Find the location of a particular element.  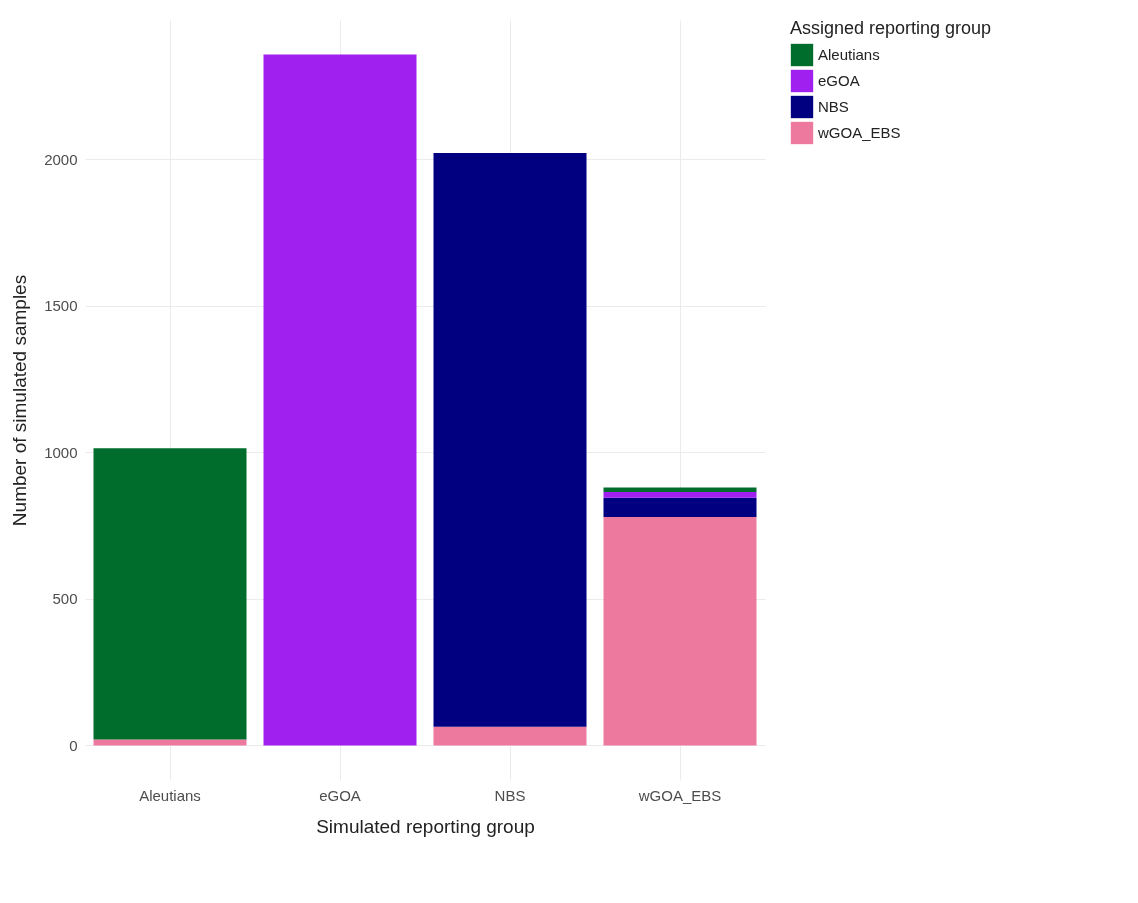

y-tick-label: 500 is located at coordinates (65, 599).